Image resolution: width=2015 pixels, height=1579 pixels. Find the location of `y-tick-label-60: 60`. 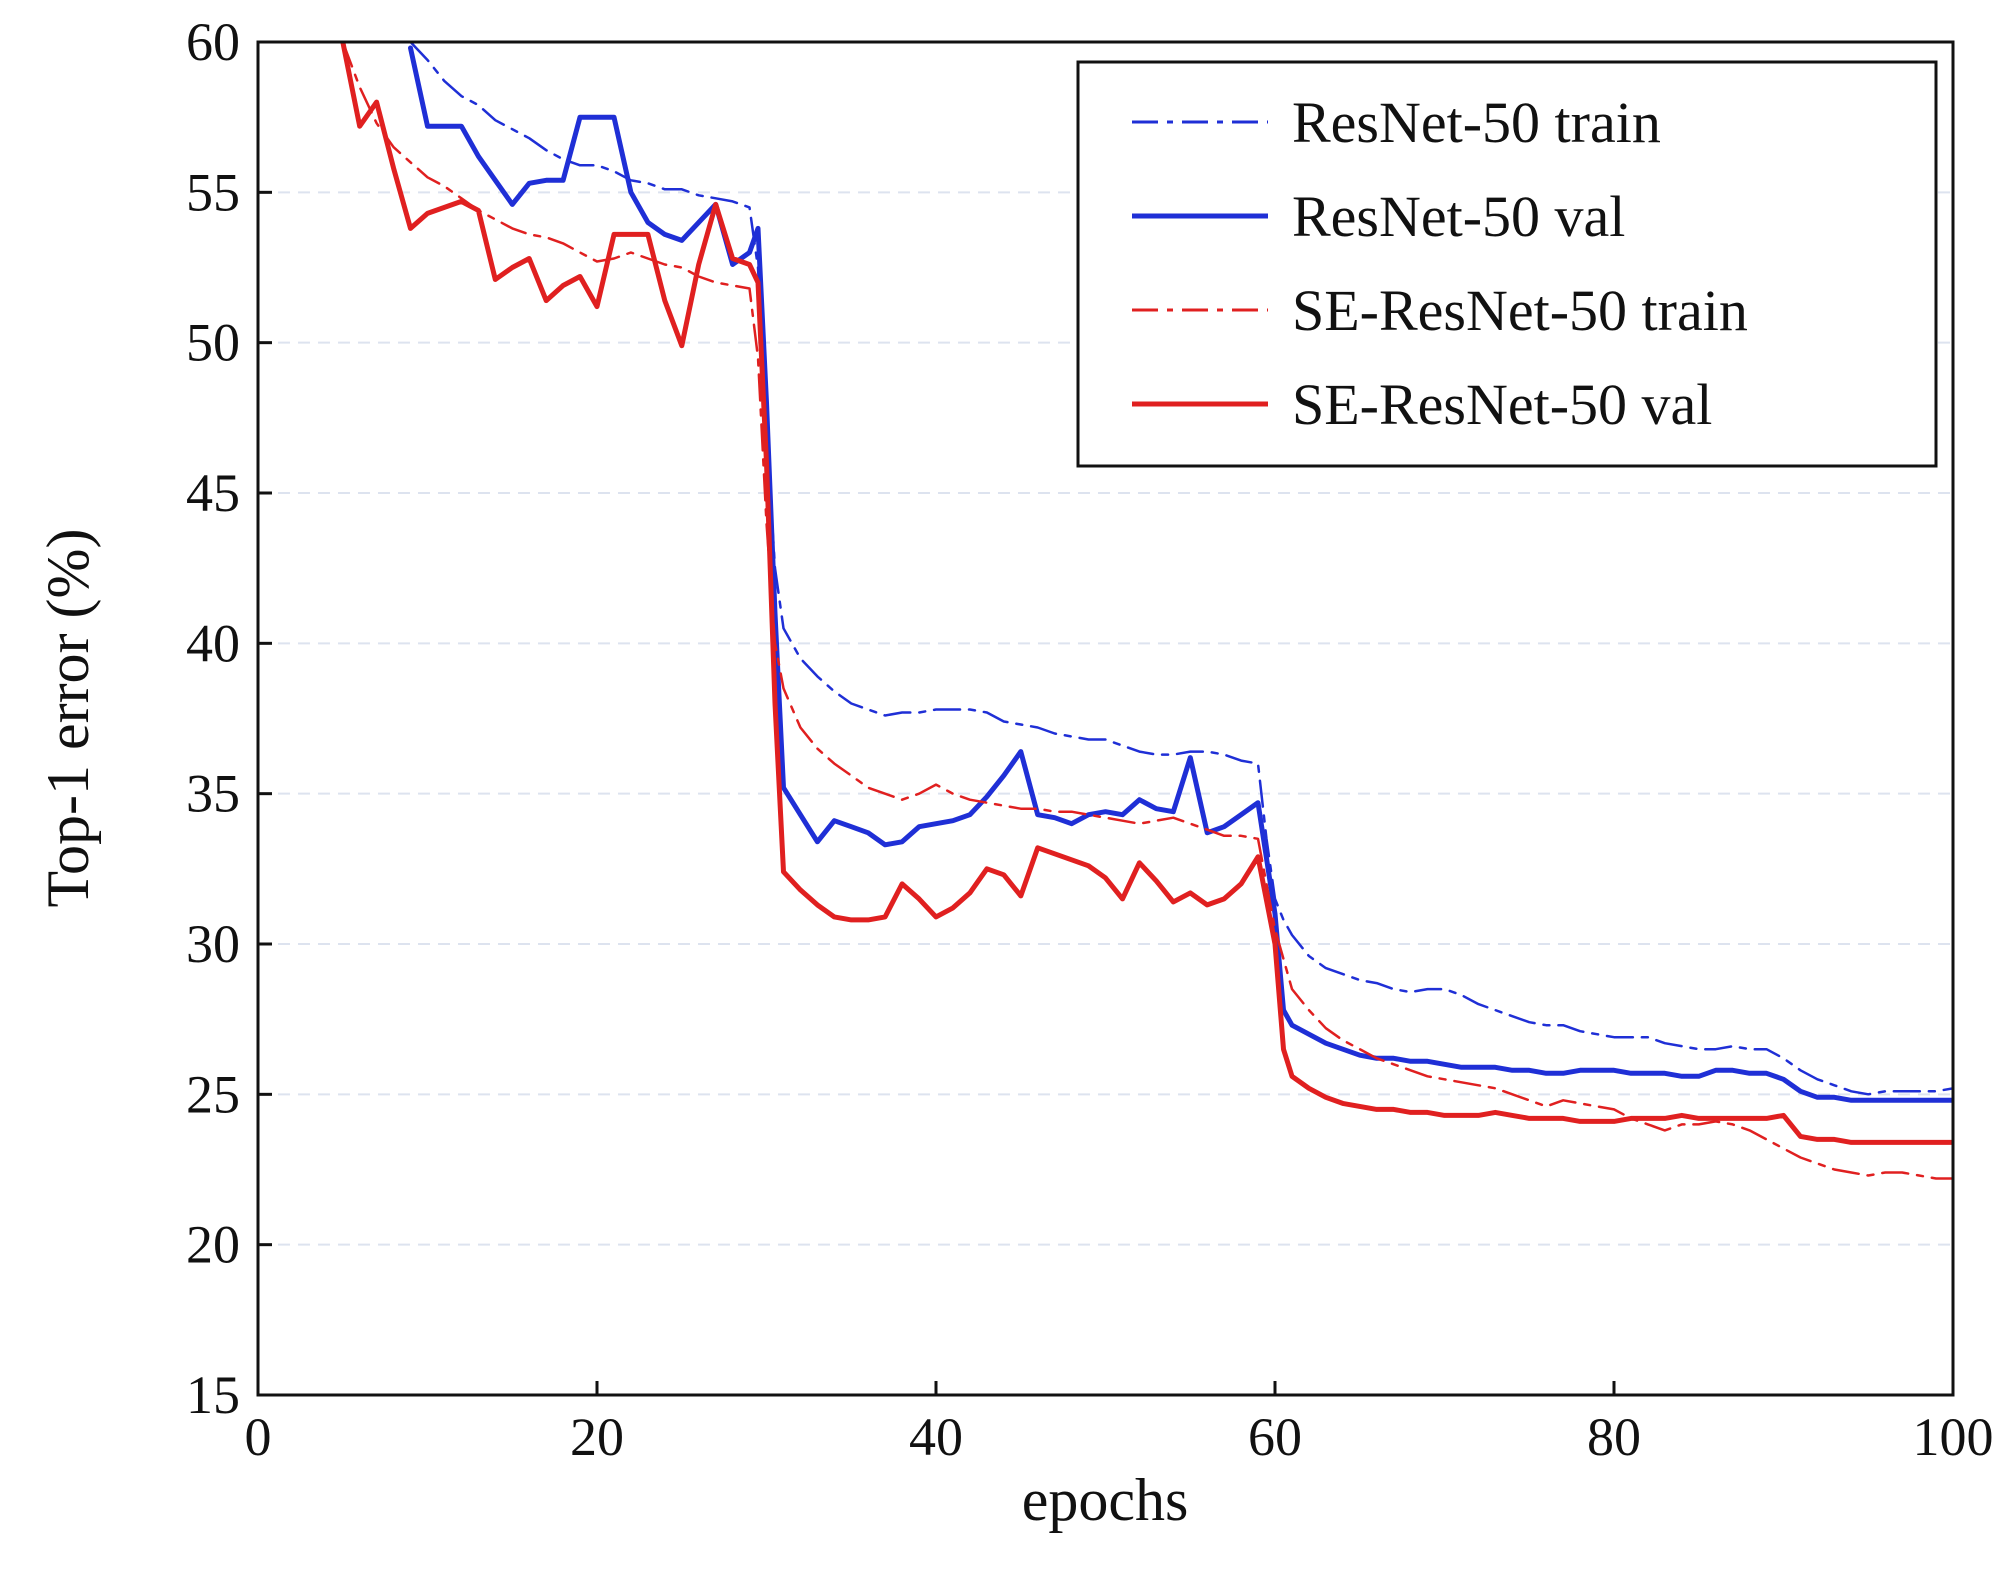

y-tick-label-60: 60 is located at coordinates (213, 42).